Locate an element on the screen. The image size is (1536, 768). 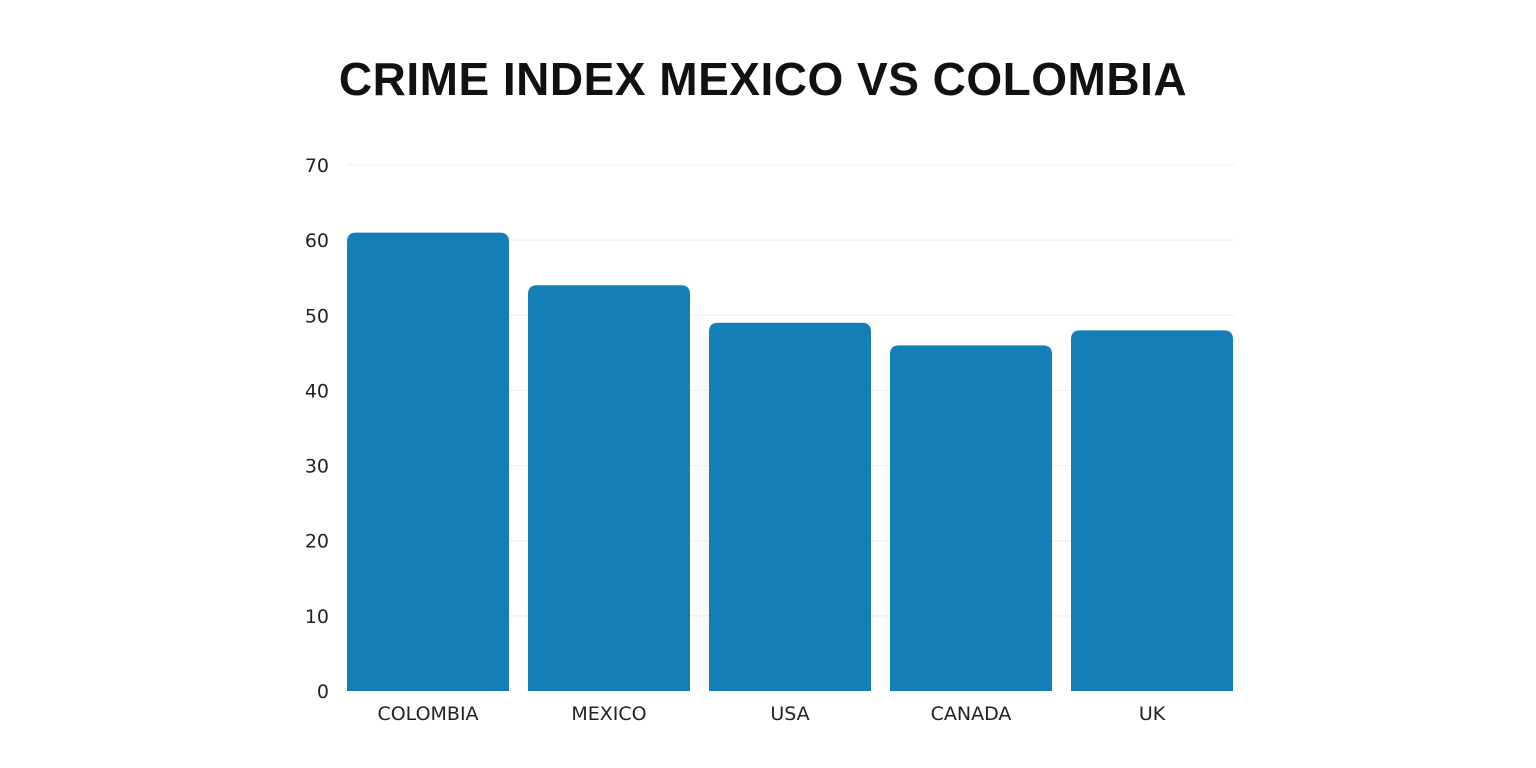
bar-mexico is located at coordinates (609, 488).